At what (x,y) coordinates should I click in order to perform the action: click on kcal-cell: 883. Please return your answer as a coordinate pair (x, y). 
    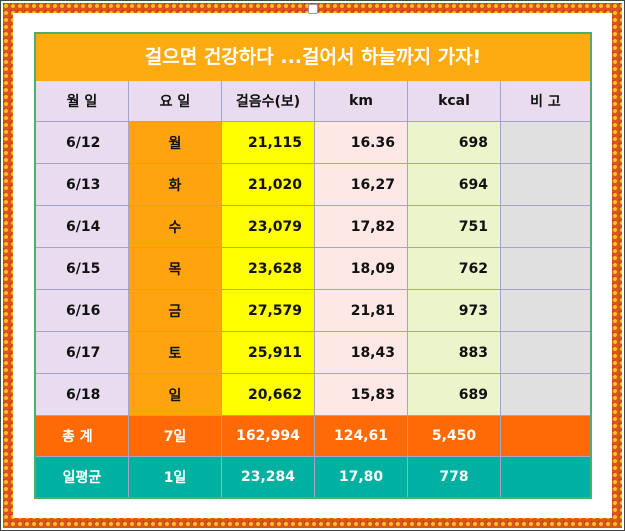
    Looking at the image, I should click on (454, 353).